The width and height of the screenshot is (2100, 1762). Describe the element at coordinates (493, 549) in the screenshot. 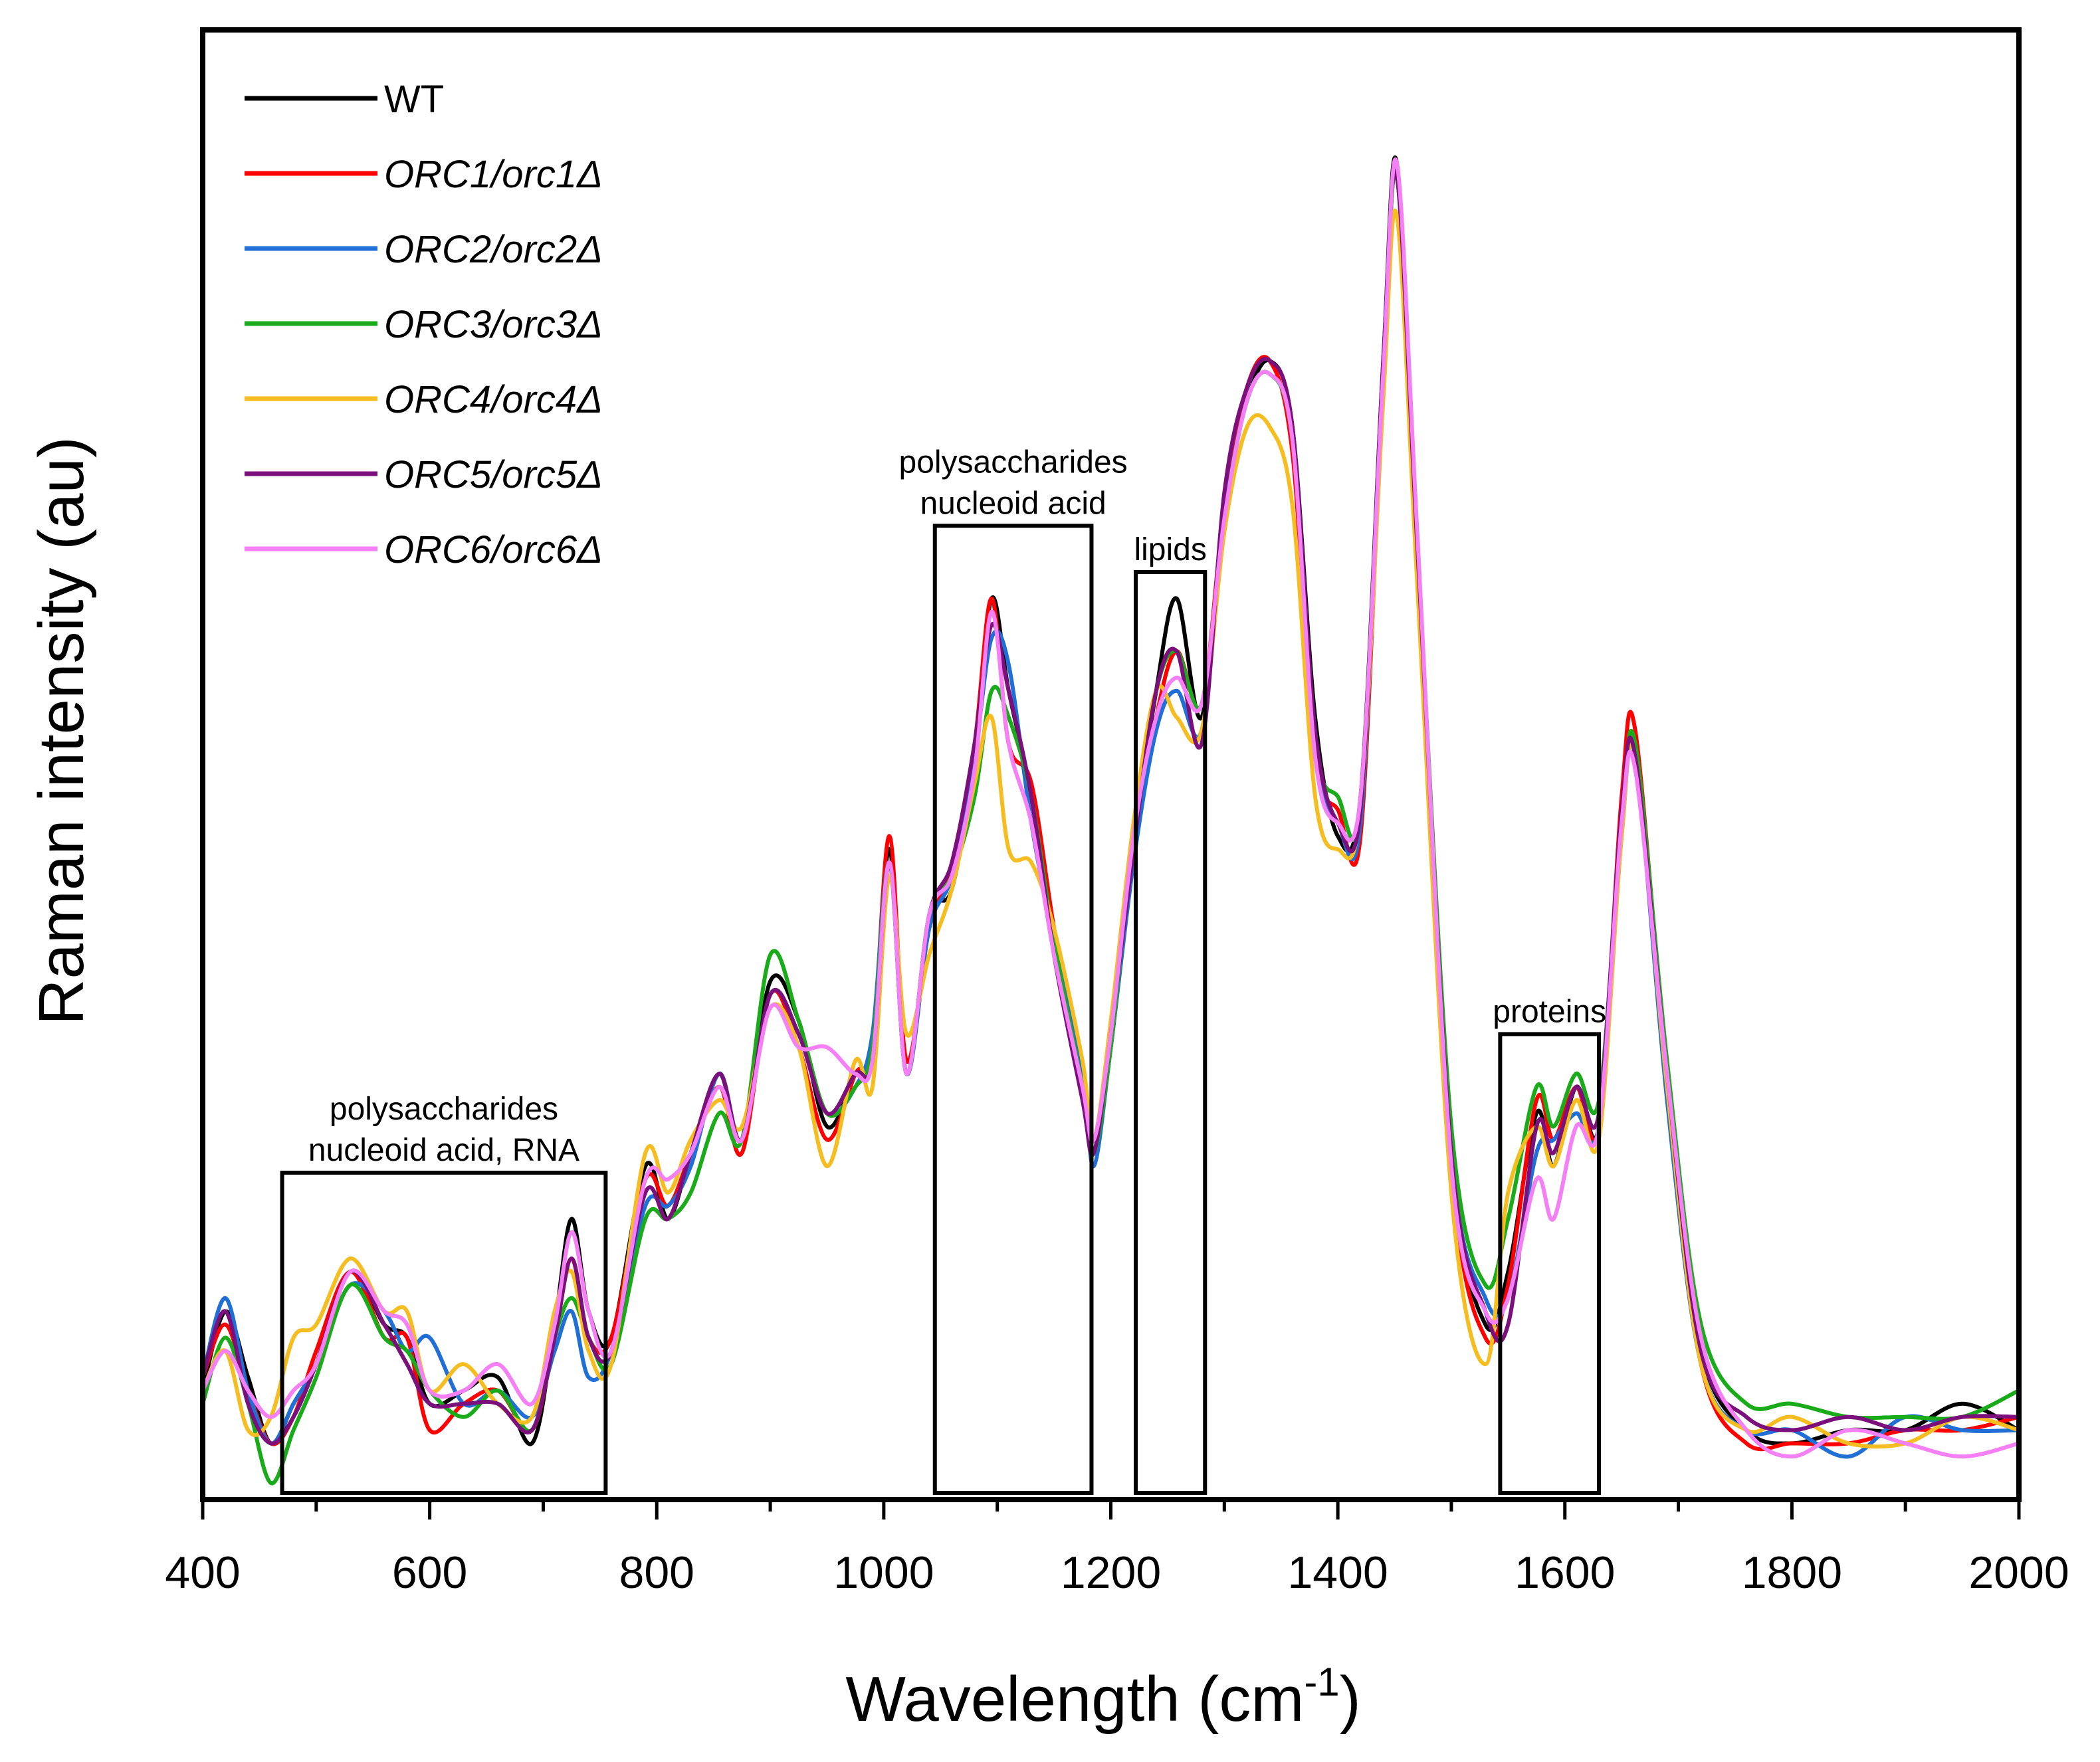

I see `legend-label-7: ORC6/orc6Δ` at that location.